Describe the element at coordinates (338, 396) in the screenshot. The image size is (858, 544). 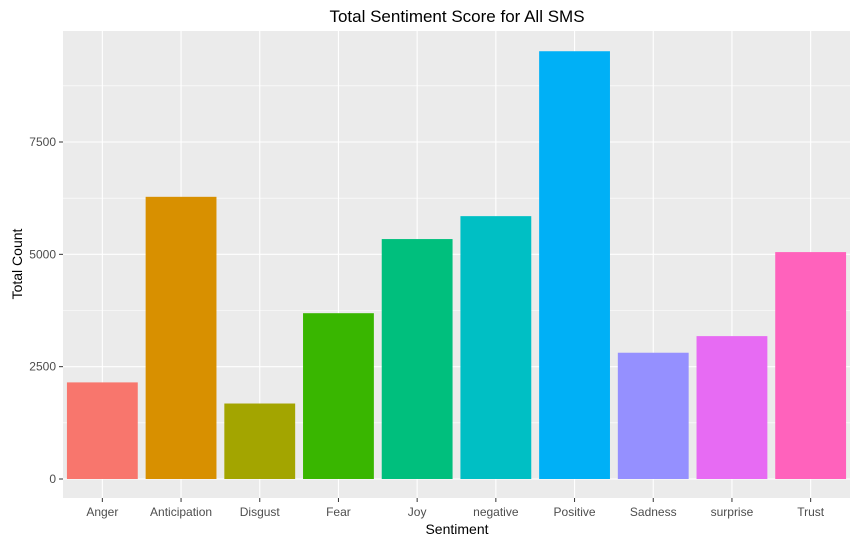
I see `bar-fear` at that location.